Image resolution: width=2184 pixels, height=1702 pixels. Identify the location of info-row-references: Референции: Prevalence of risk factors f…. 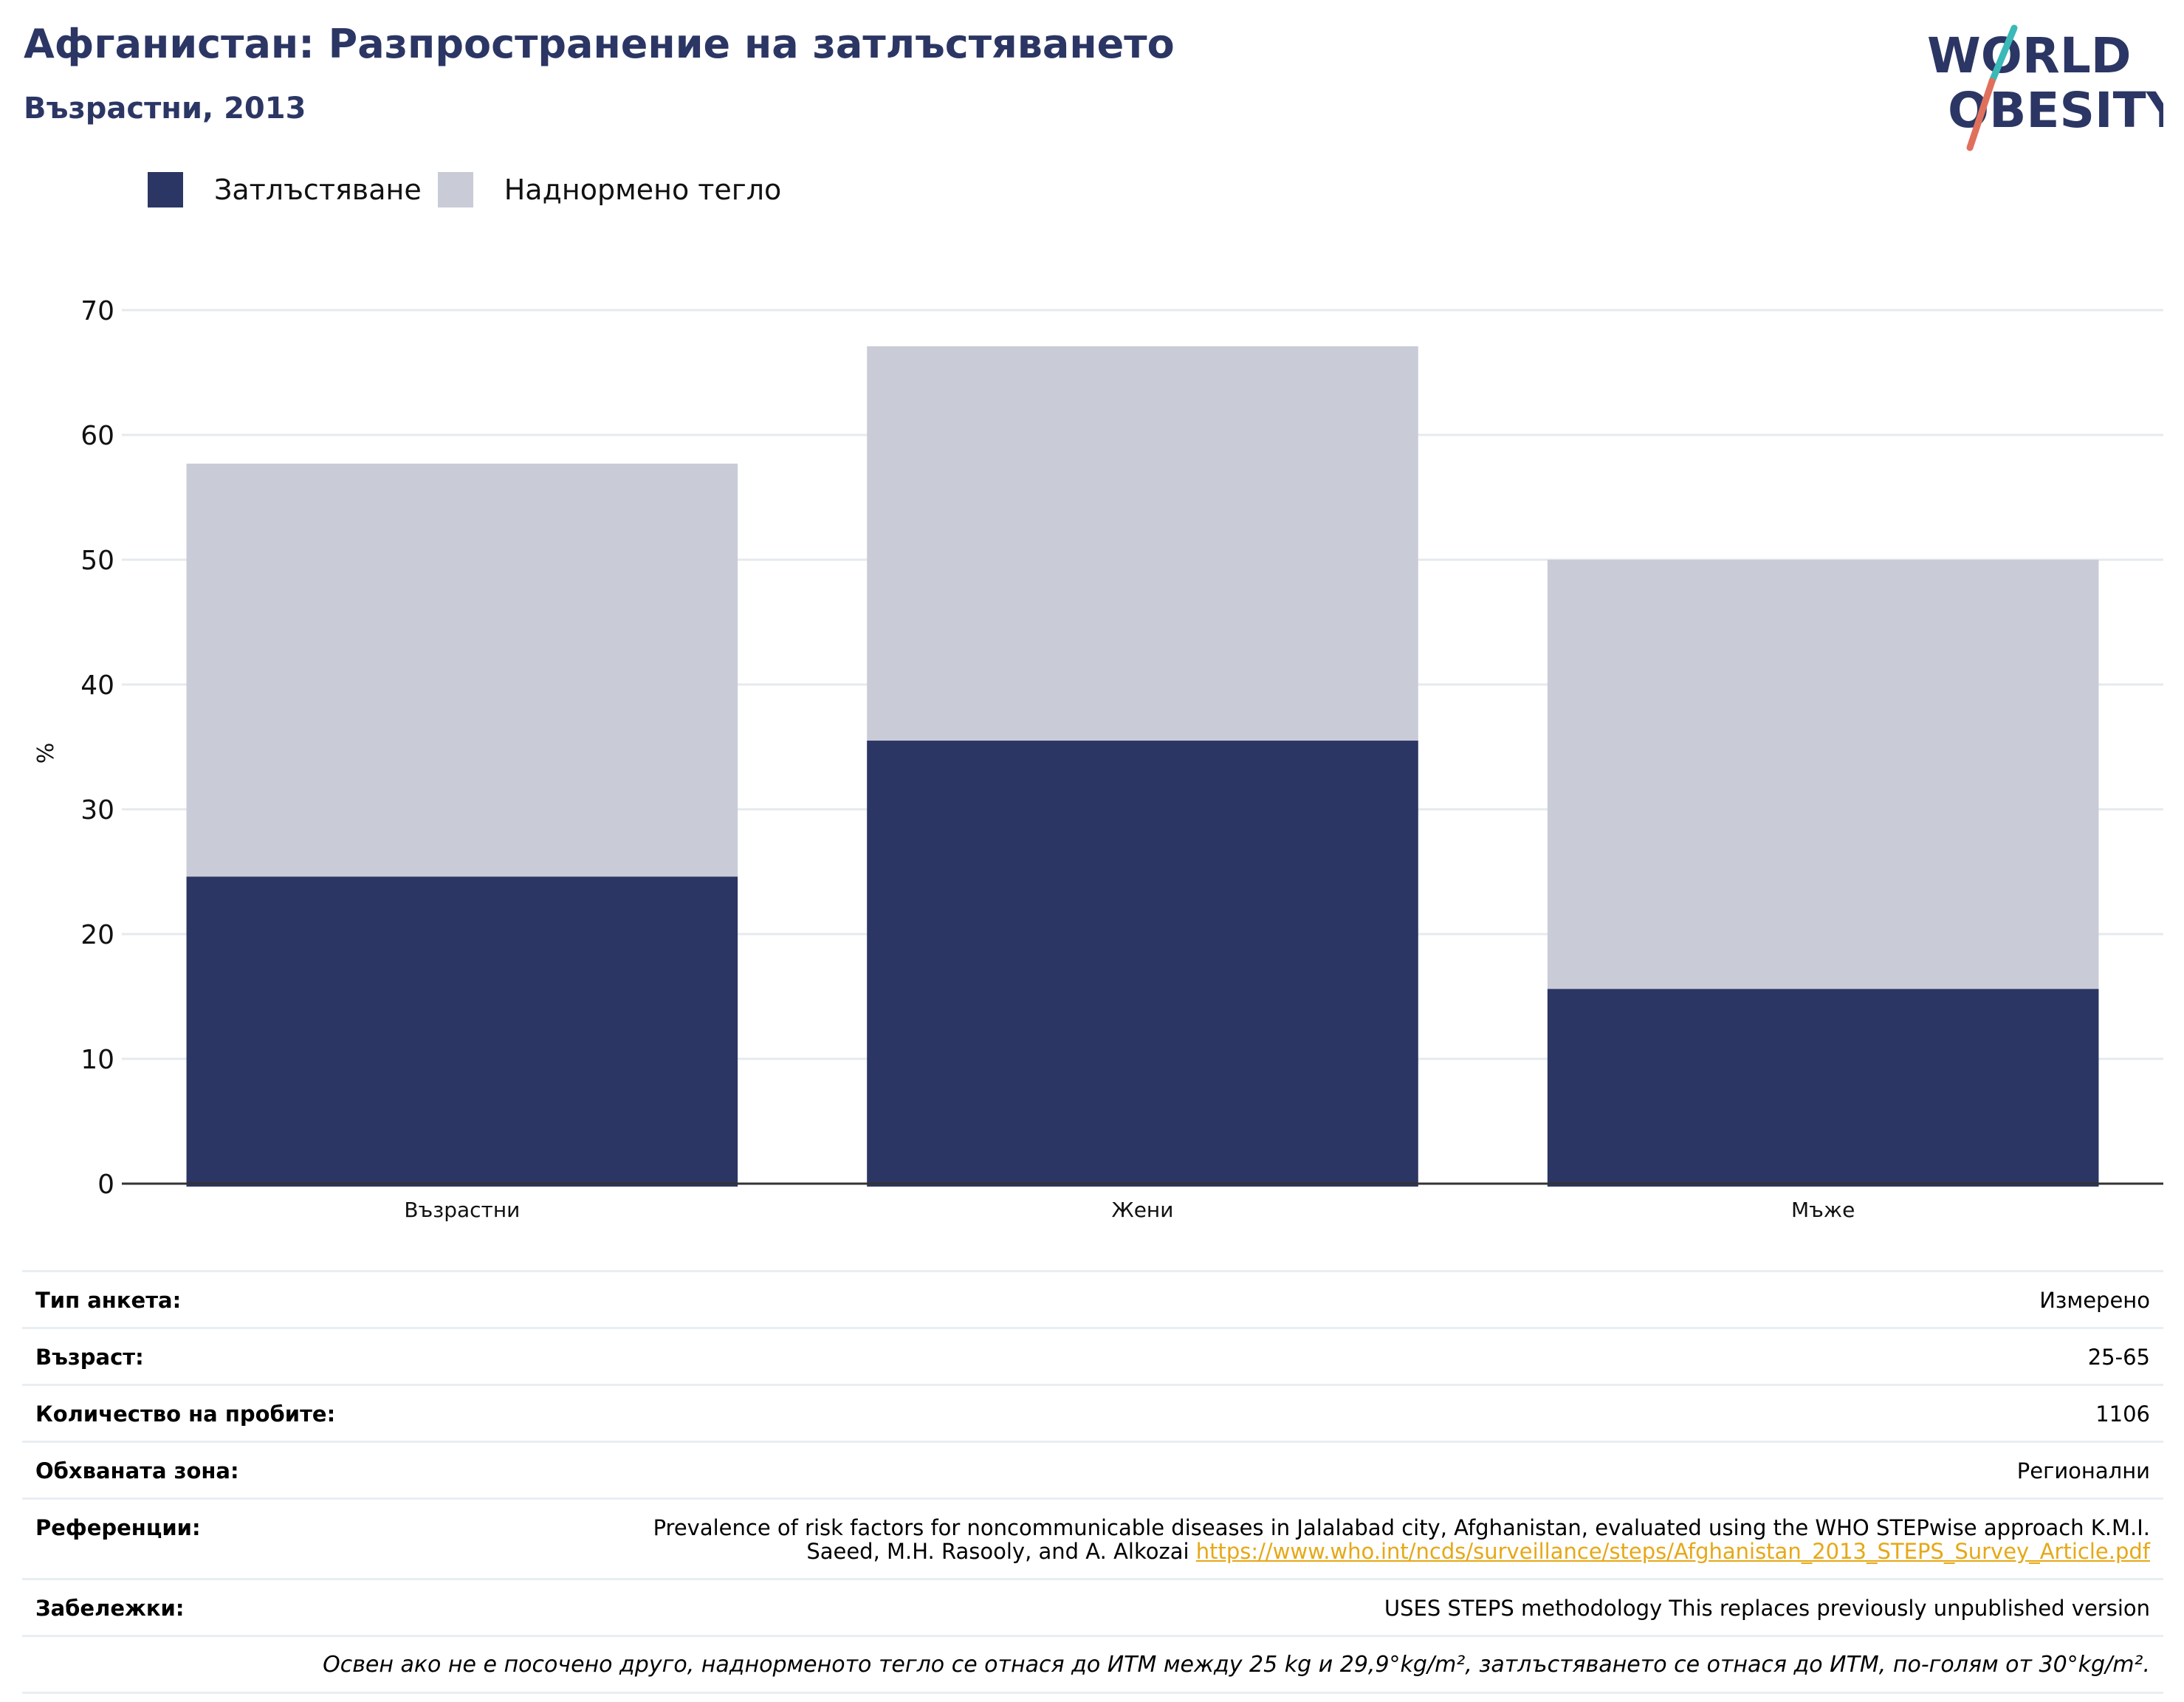
(1093, 1537).